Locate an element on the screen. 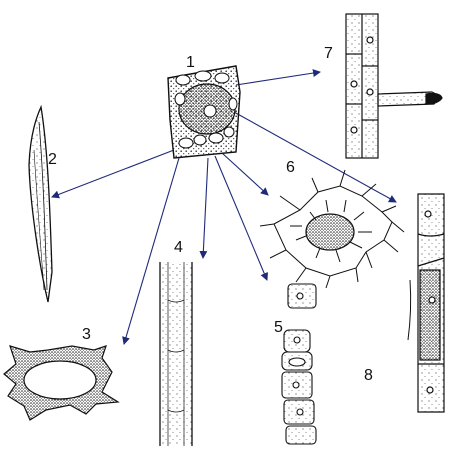 This screenshot has height=463, width=460. label-7: 7 is located at coordinates (328, 53).